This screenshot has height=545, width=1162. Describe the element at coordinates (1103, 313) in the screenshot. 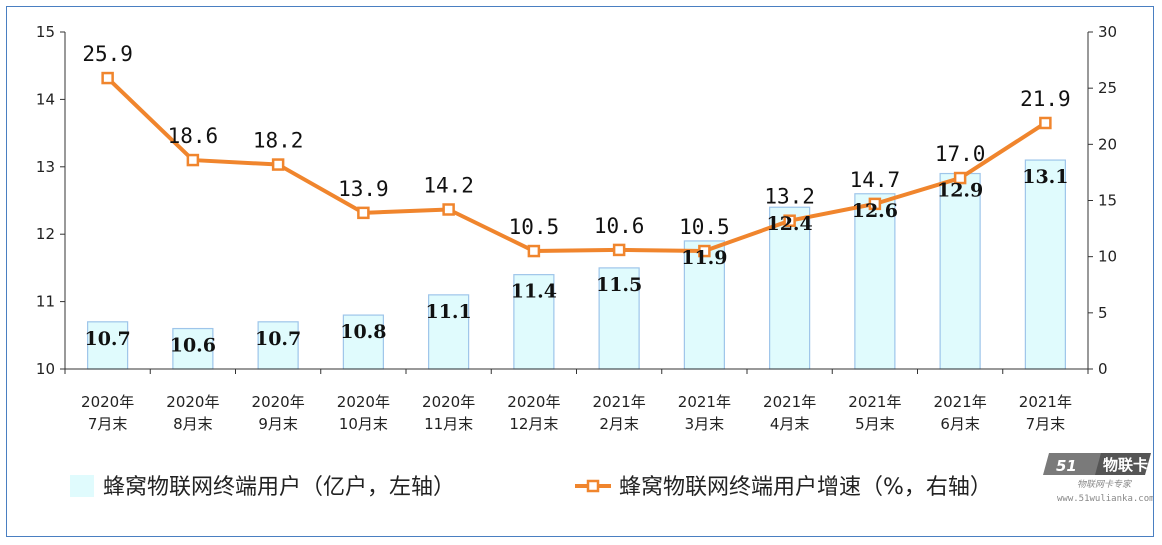

I see `right-tick-label: 5` at that location.